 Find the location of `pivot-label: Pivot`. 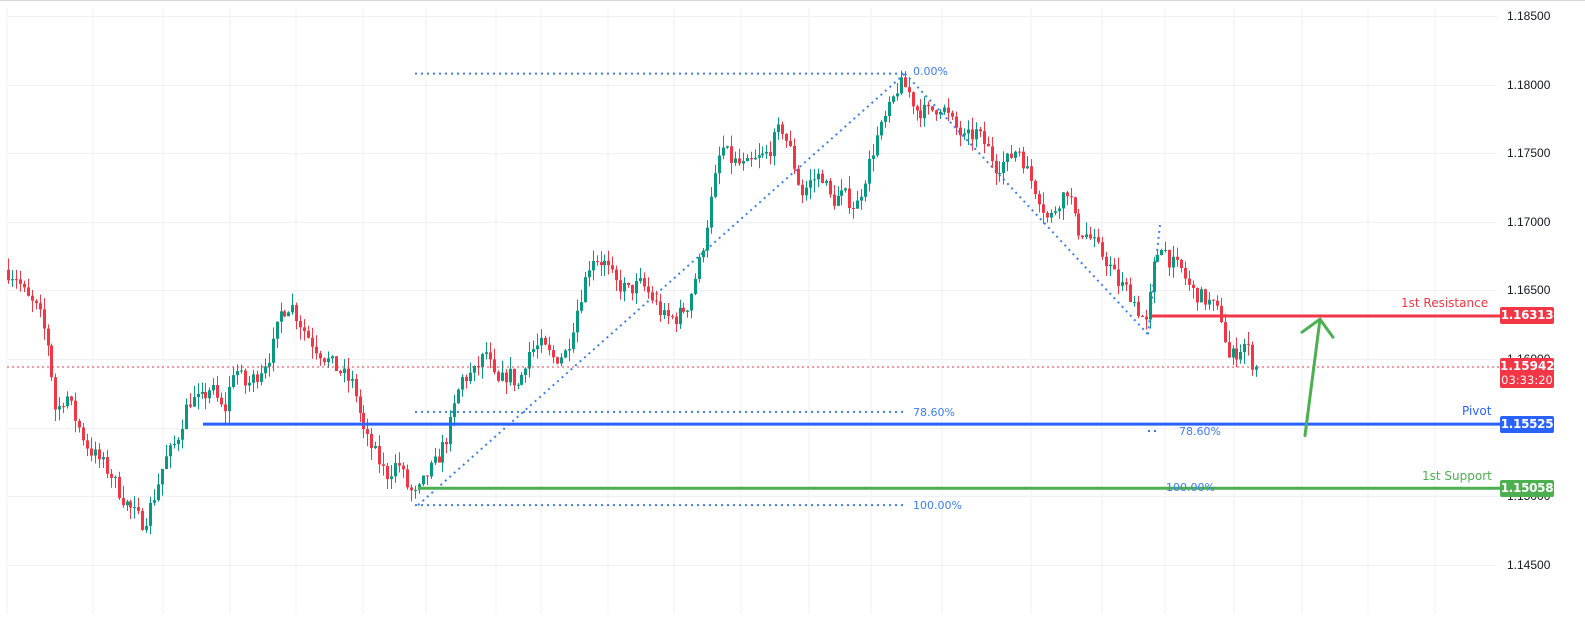

pivot-label: Pivot is located at coordinates (1477, 411).